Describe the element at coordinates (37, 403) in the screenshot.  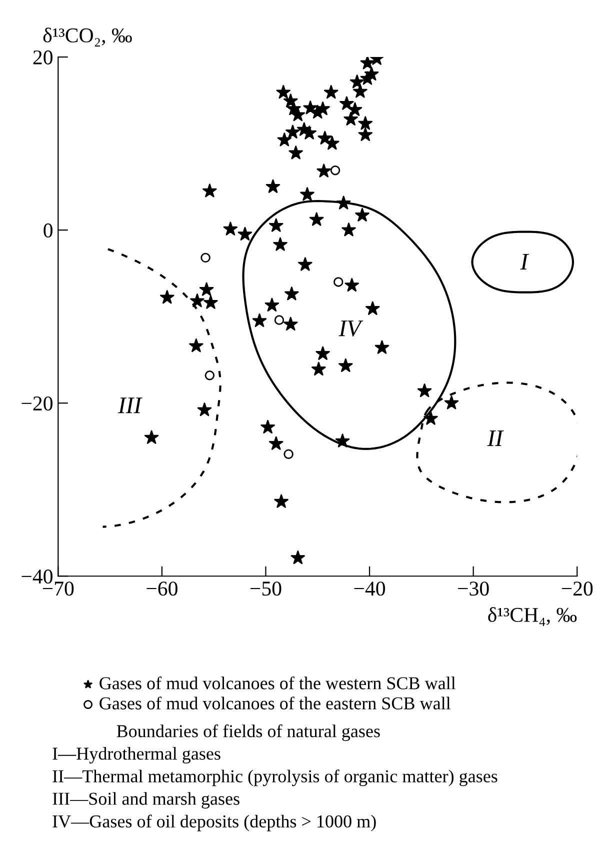
I see `y-tick-label: −20` at that location.